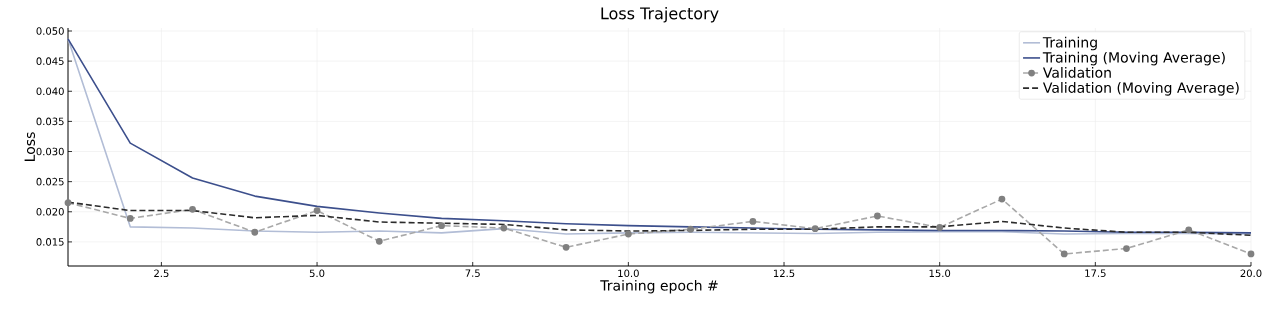 This screenshot has height=311, width=1272. I want to click on x-tick-label: 15.0, so click(940, 273).